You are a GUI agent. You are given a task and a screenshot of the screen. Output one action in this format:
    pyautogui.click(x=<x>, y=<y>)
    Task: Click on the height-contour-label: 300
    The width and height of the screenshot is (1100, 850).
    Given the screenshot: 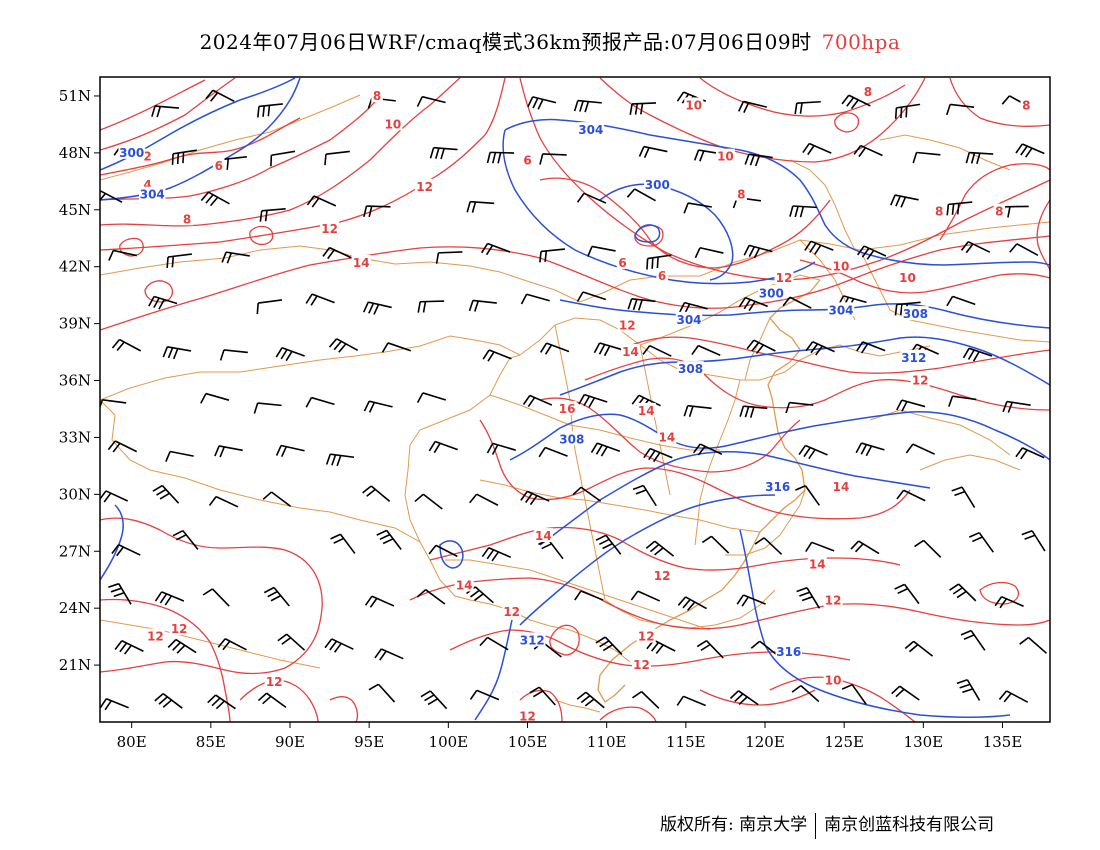 What is the action you would take?
    pyautogui.click(x=771, y=293)
    